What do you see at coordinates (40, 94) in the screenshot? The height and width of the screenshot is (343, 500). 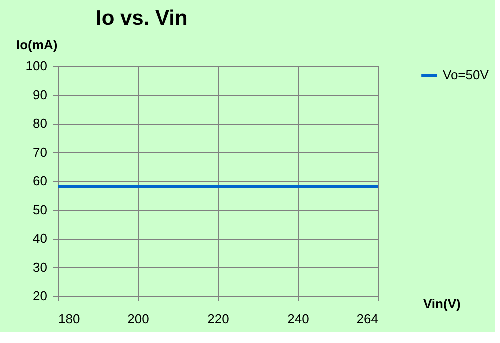 I see `y-tick-label: 90` at bounding box center [40, 94].